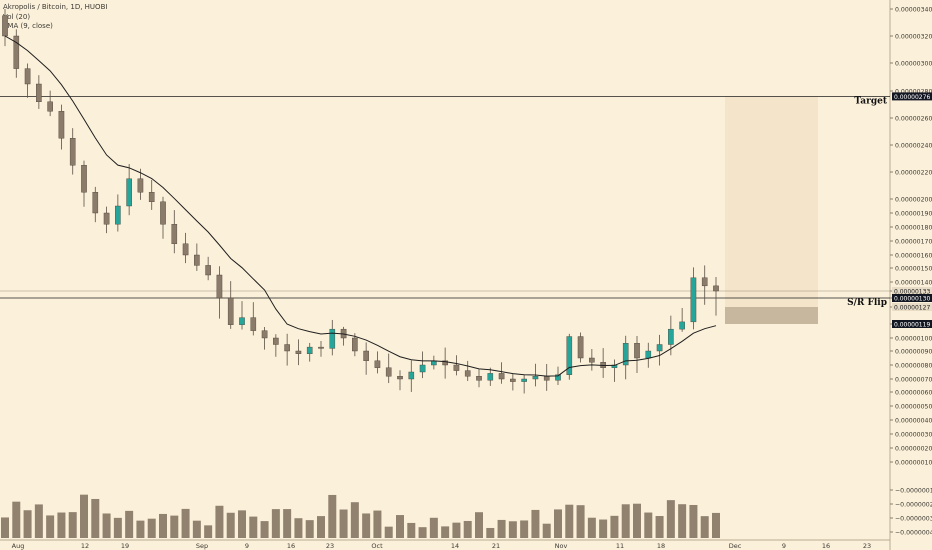 The height and width of the screenshot is (550, 932). I want to click on x-tick-label: 12, so click(85, 546).